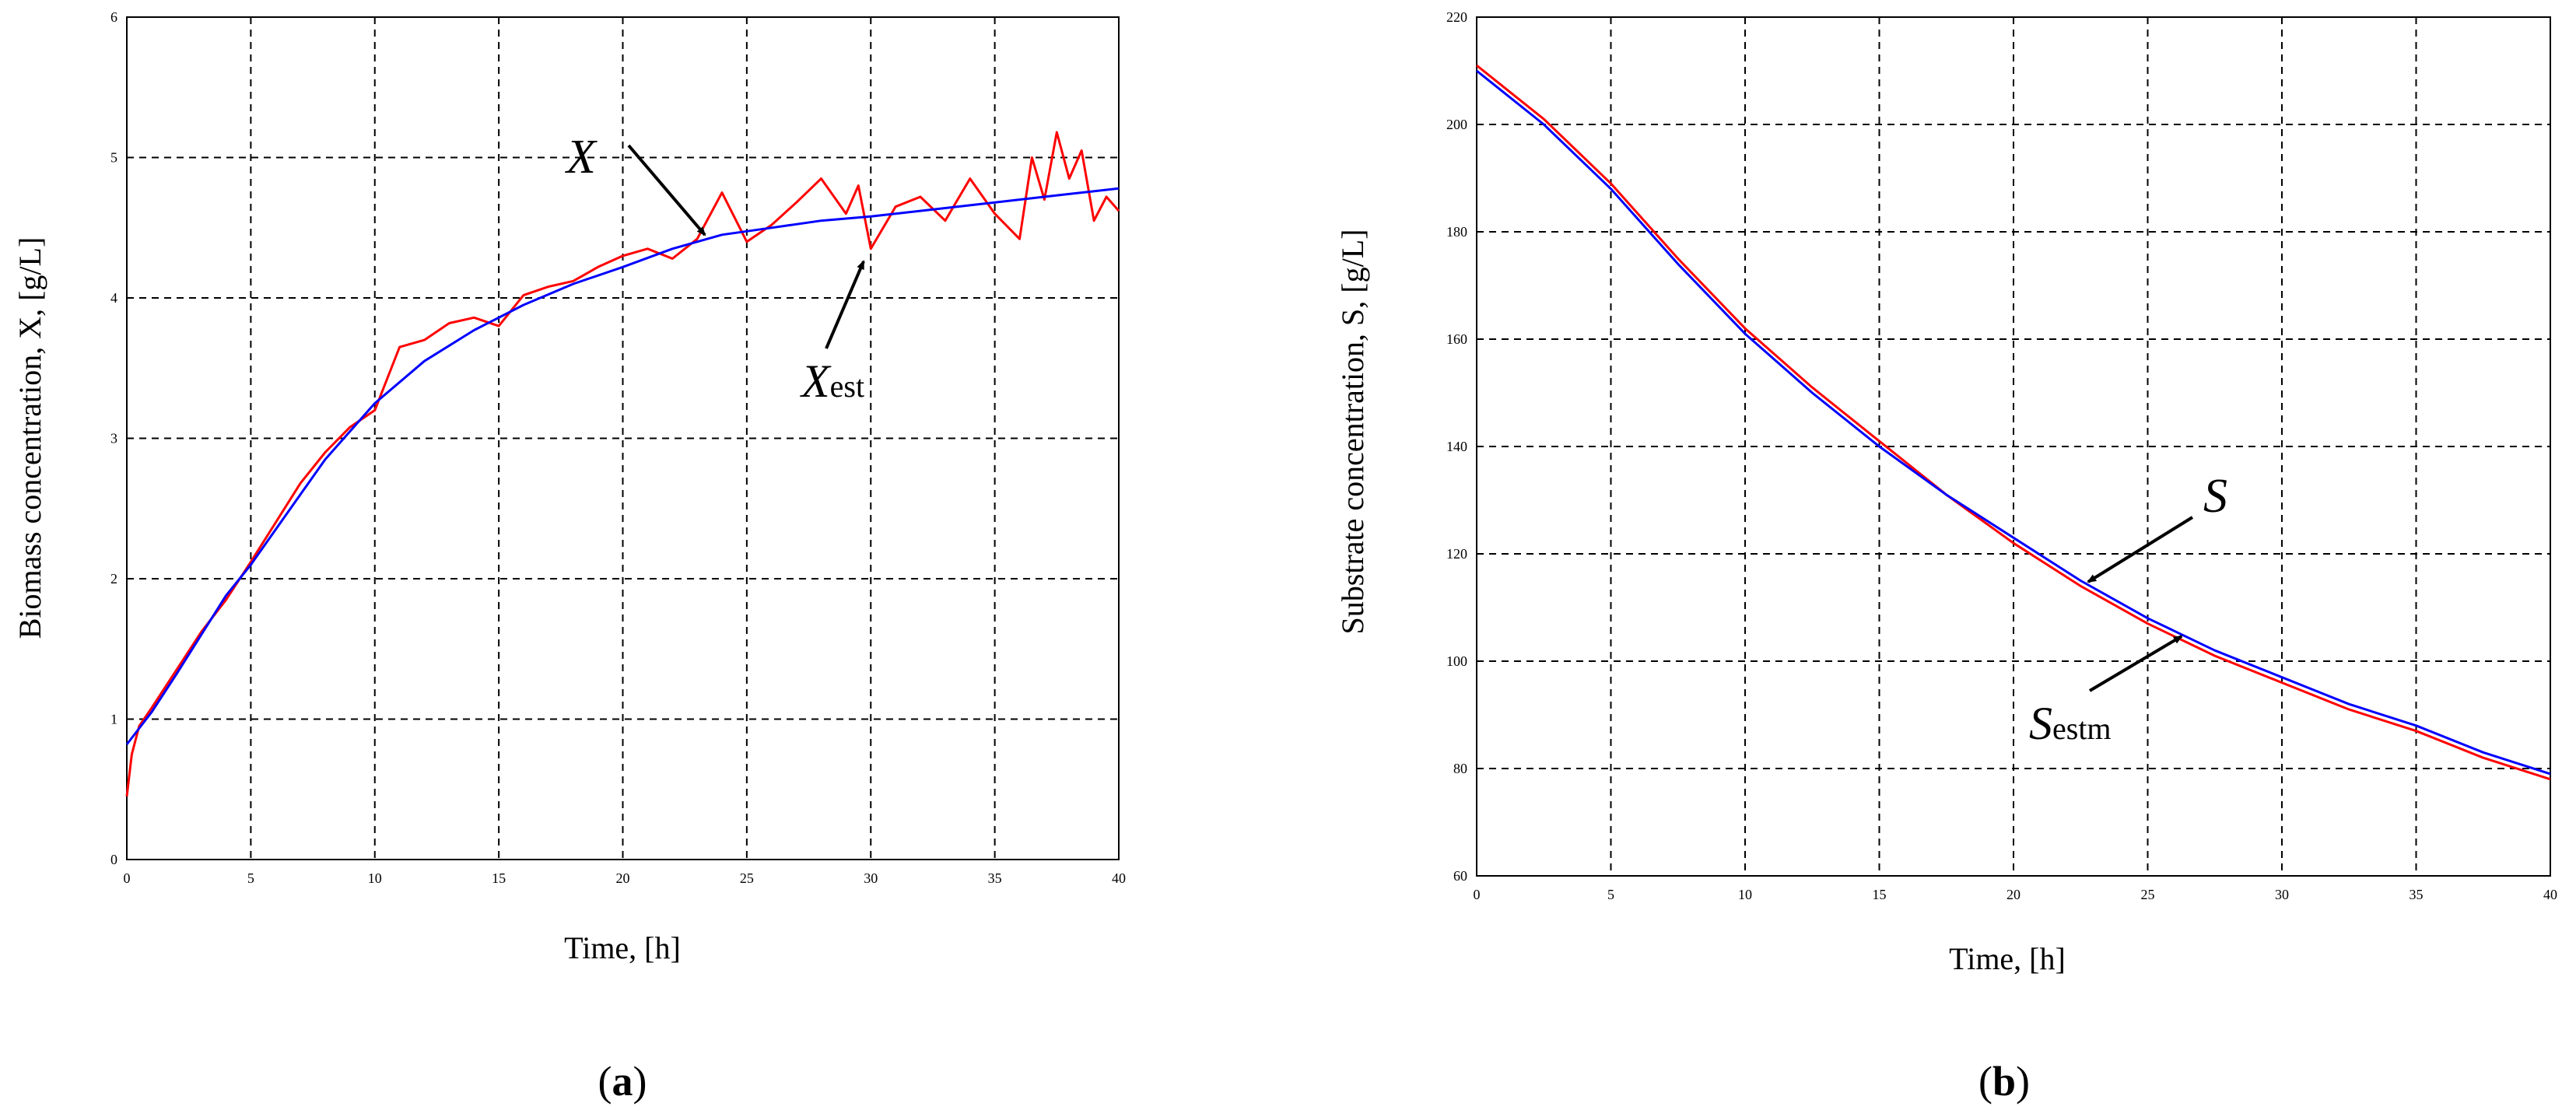 The image size is (2576, 1117). Describe the element at coordinates (1457, 339) in the screenshot. I see `y-tick-label: 160` at that location.